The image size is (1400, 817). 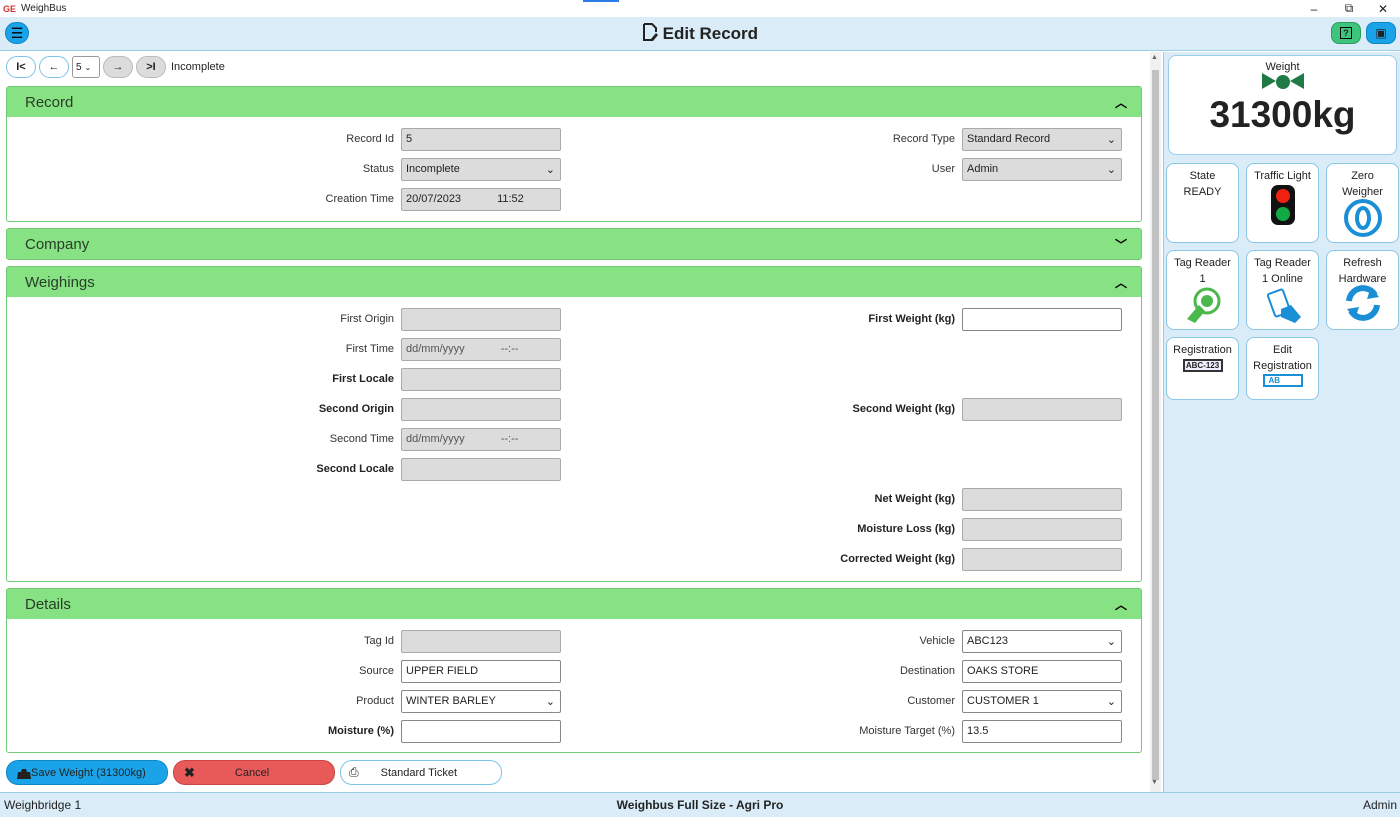 What do you see at coordinates (481, 409) in the screenshot?
I see `second-origin-field` at bounding box center [481, 409].